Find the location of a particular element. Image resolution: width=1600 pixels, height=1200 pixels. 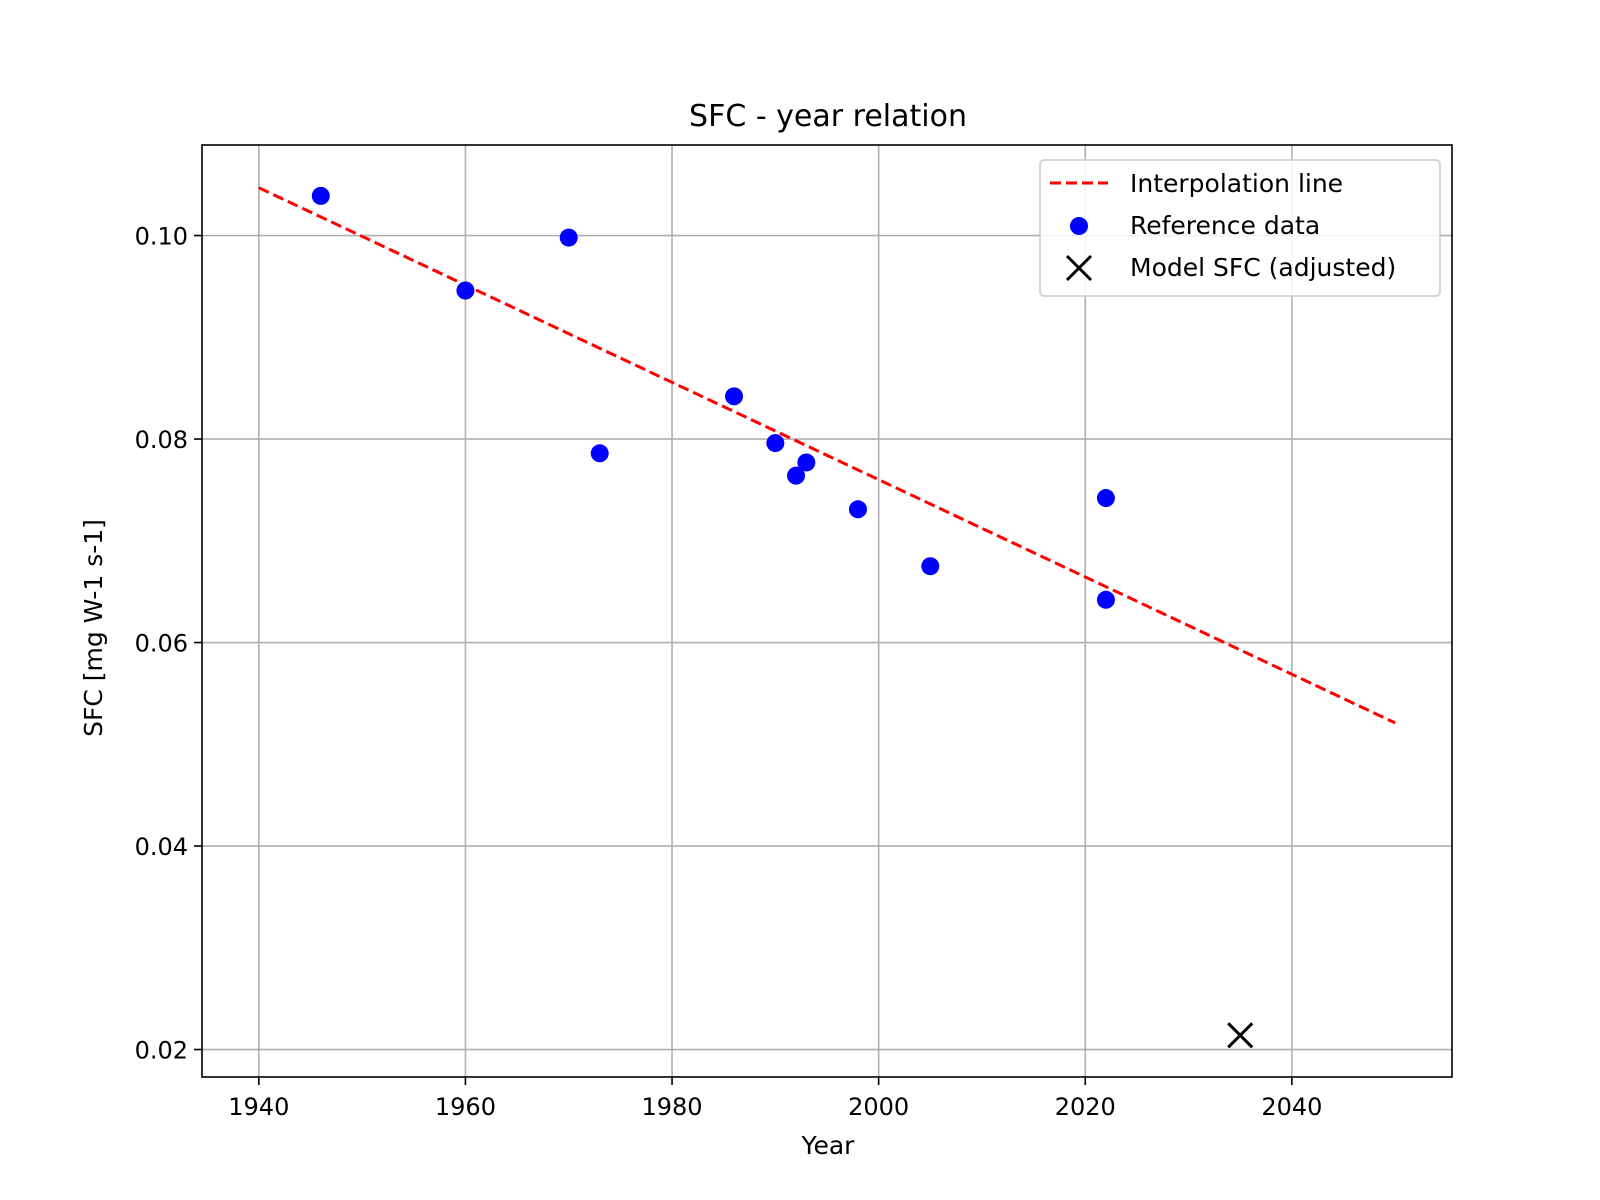

x-tick-label: 1940 is located at coordinates (258, 1107).